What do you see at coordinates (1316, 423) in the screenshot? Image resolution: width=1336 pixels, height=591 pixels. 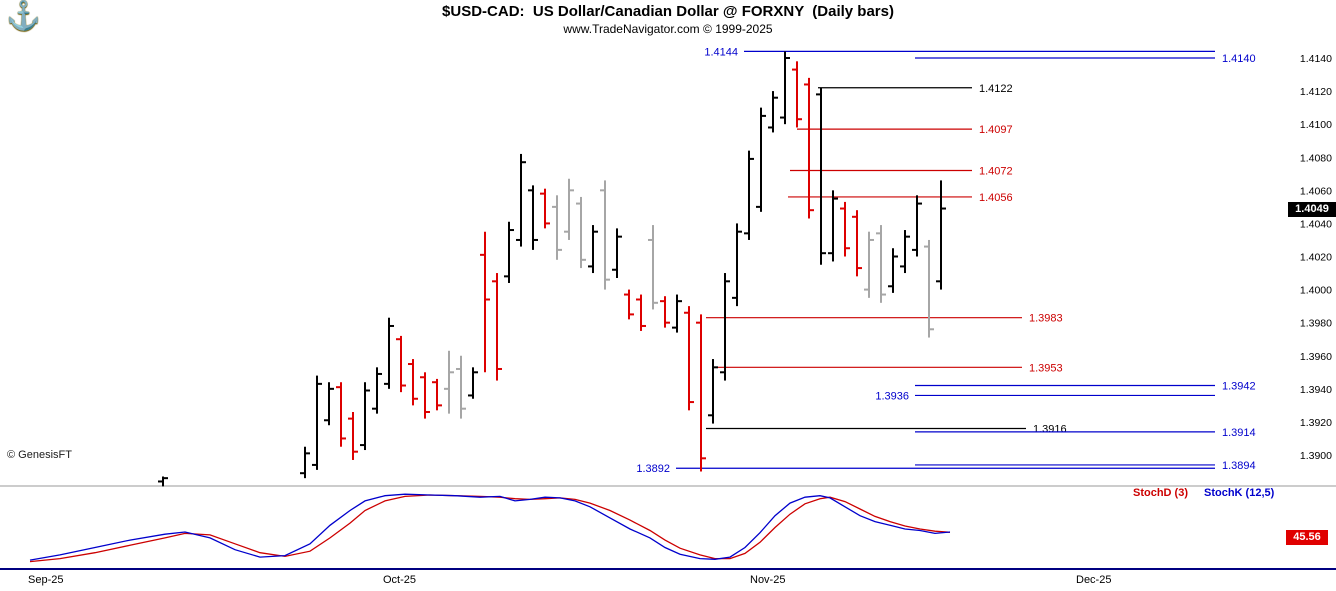 I see `price-axis-label: 1.3920` at bounding box center [1316, 423].